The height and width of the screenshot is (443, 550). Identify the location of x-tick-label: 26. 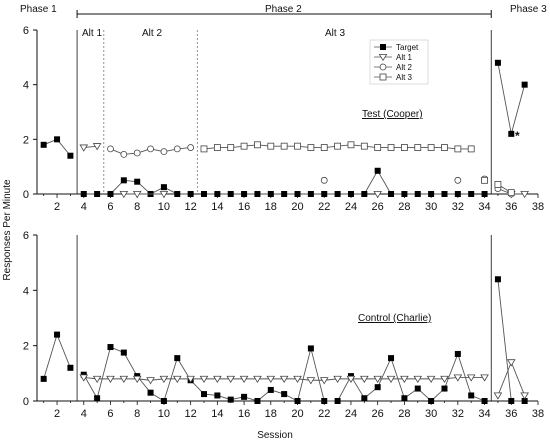
(378, 207).